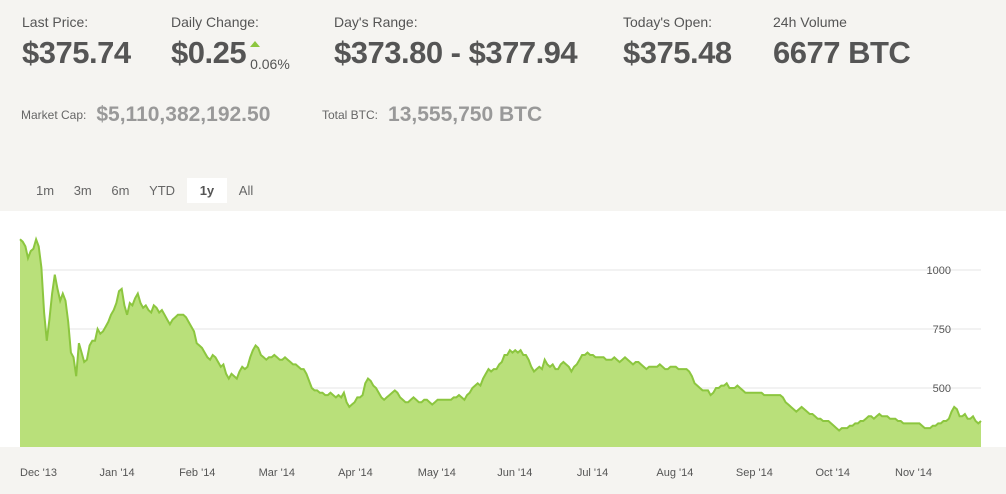 Image resolution: width=1006 pixels, height=494 pixels. Describe the element at coordinates (939, 271) in the screenshot. I see `y-tick-label: 1000` at that location.